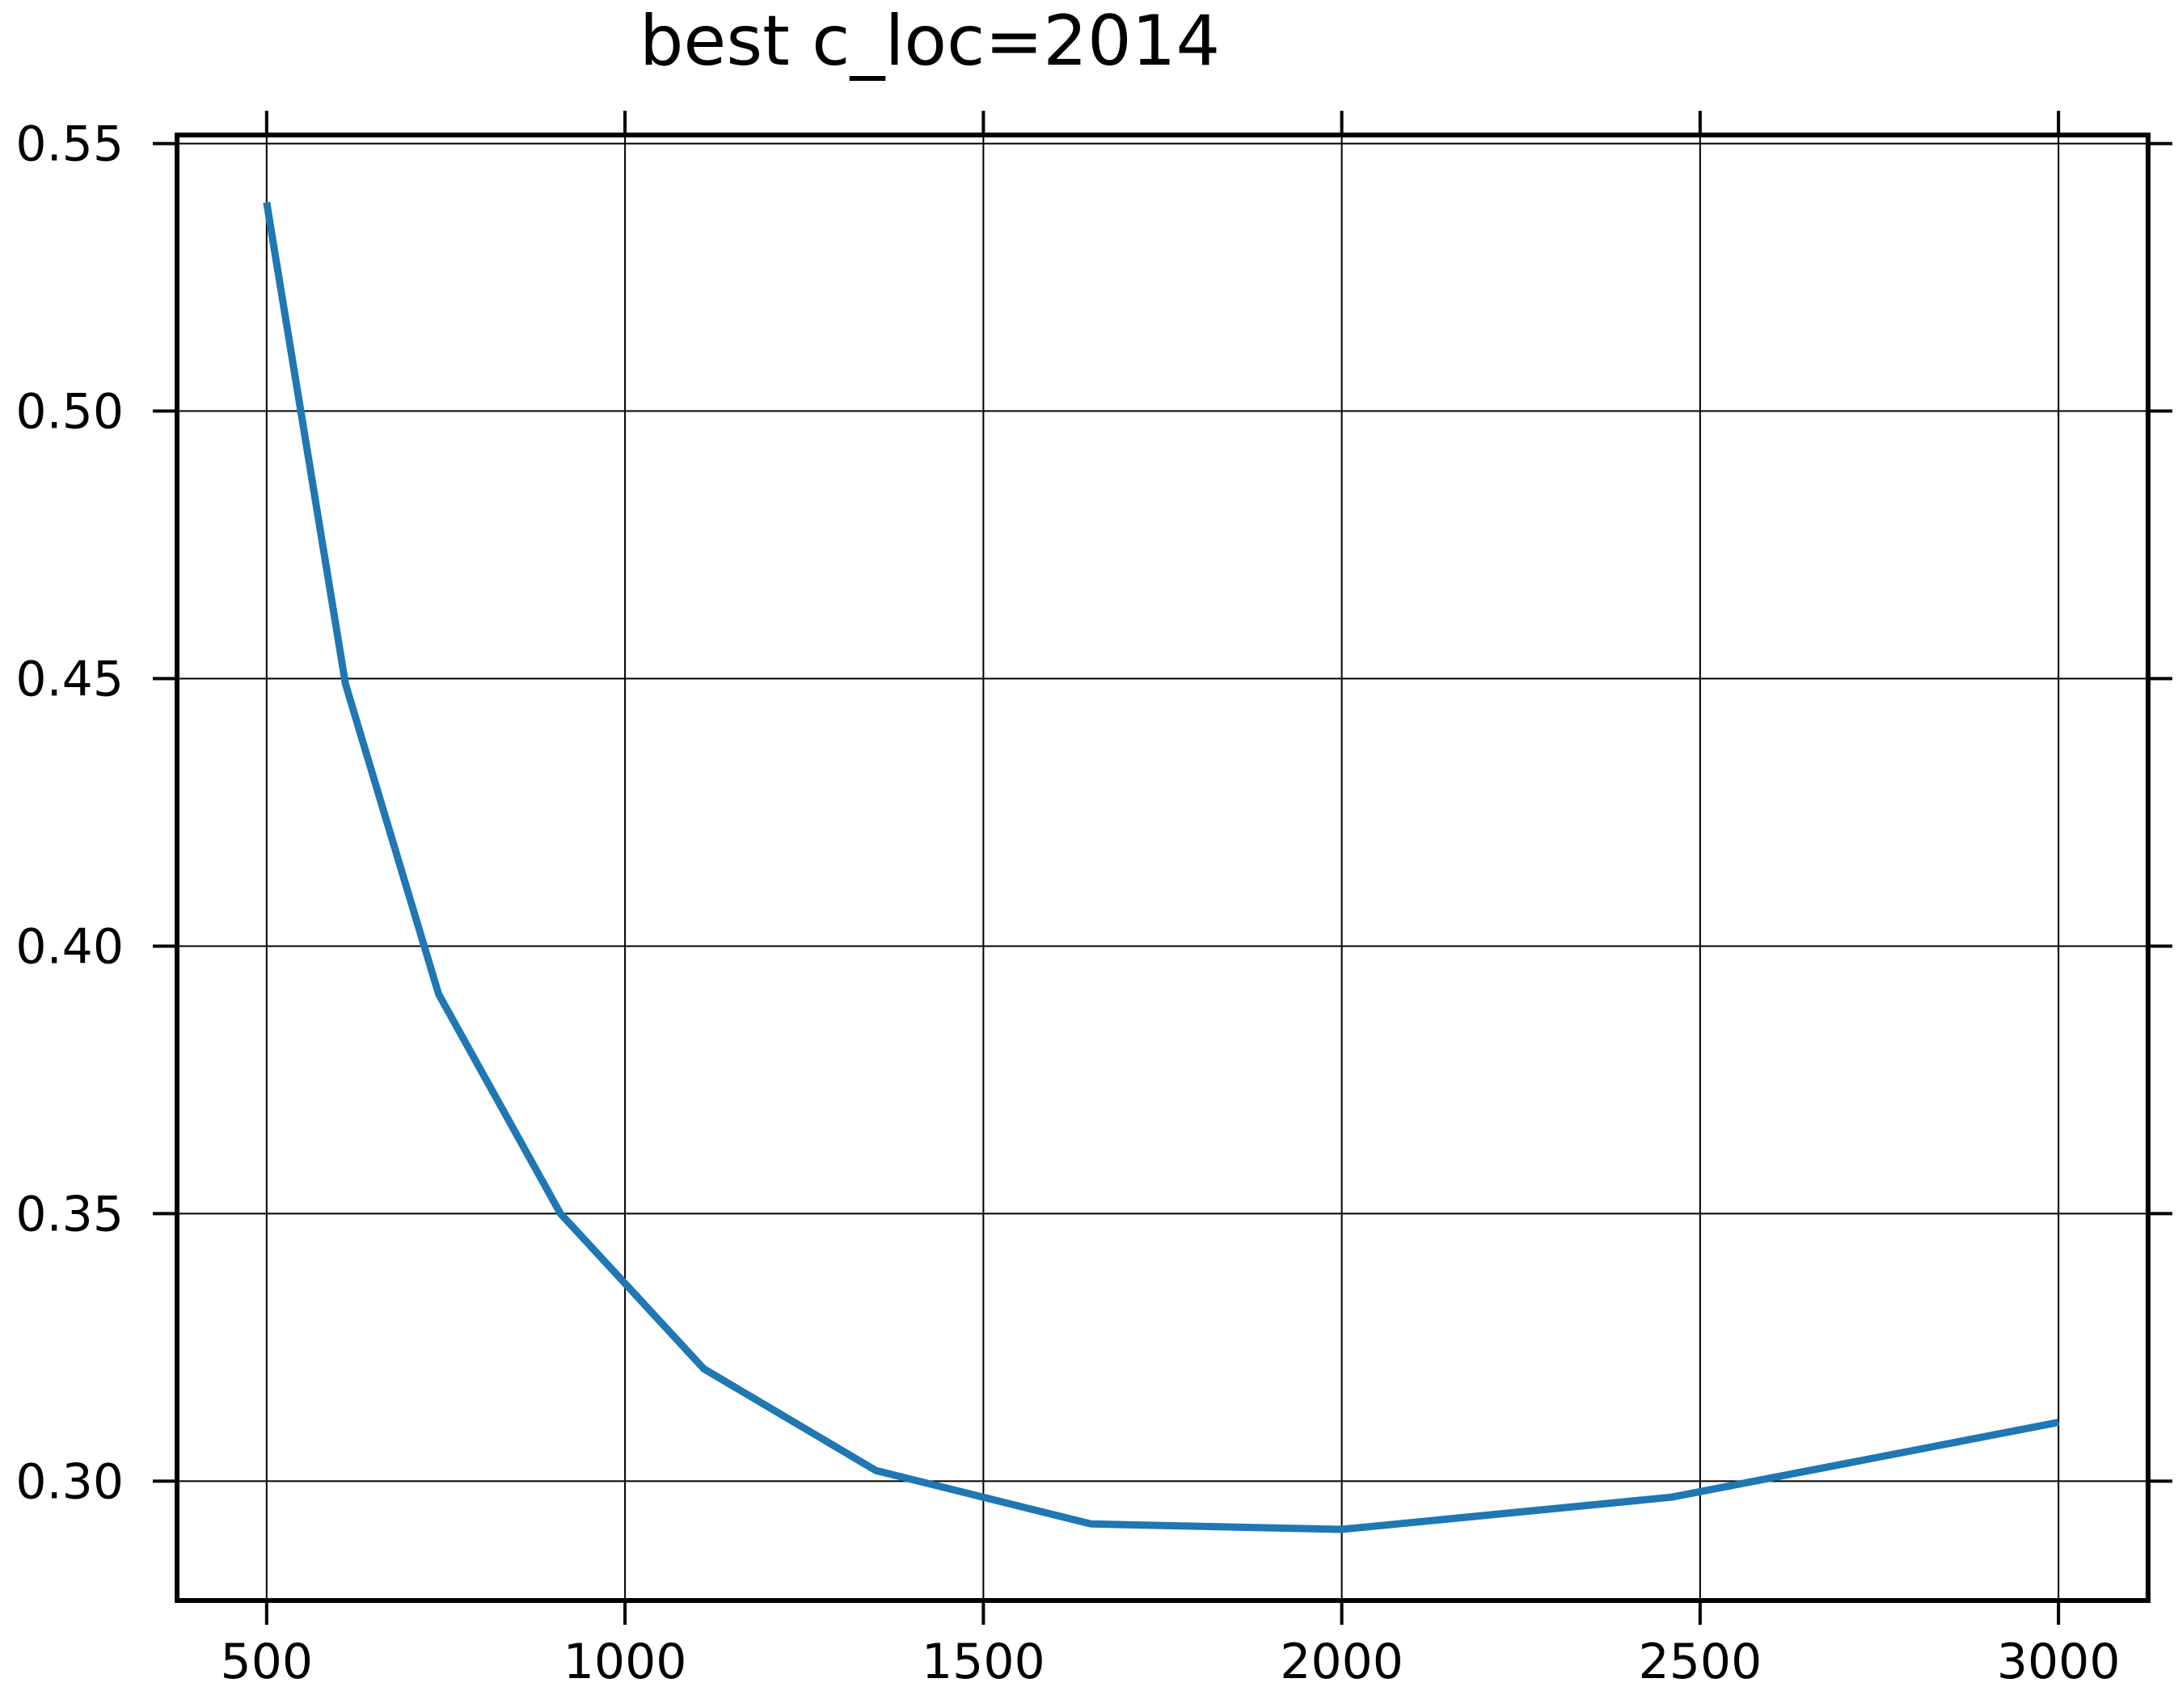 This screenshot has height=1708, width=2178. Describe the element at coordinates (69, 1482) in the screenshot. I see `y-tick-label: 0.30` at that location.